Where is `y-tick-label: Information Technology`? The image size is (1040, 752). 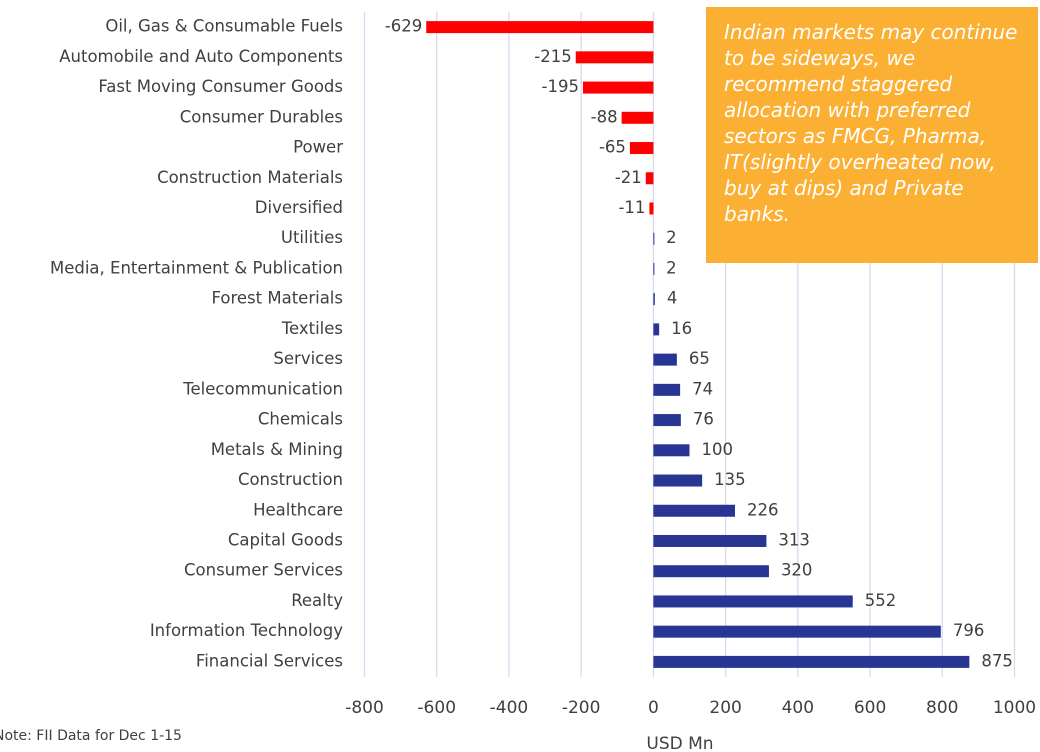
y-tick-label: Information Technology is located at coordinates (246, 630).